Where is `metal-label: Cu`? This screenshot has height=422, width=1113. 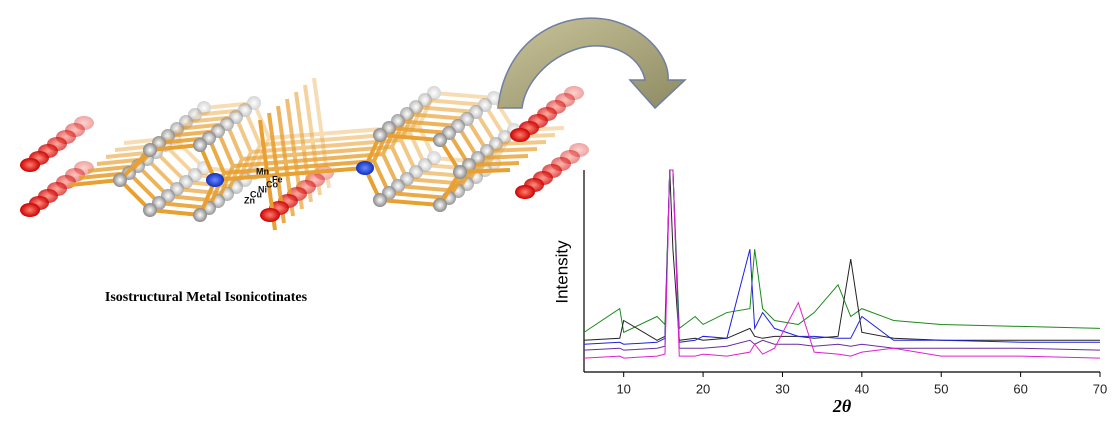 metal-label: Cu is located at coordinates (256, 194).